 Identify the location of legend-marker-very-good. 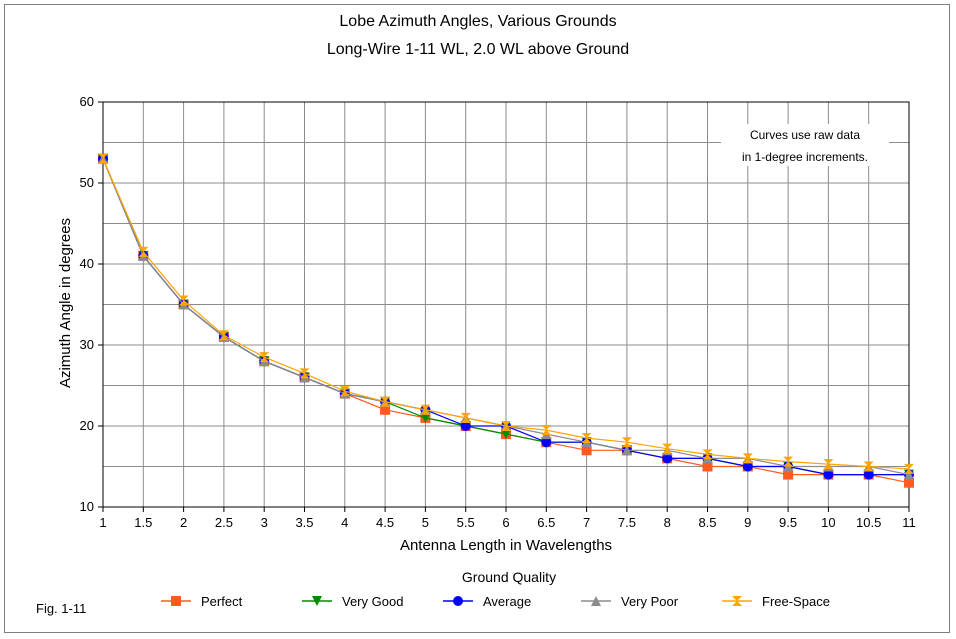
(317, 601).